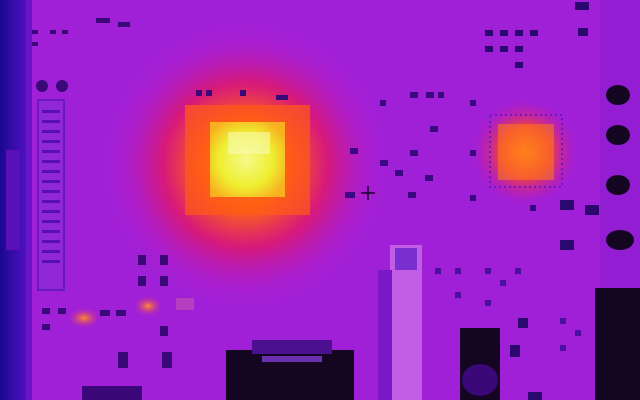 The width and height of the screenshot is (640, 400). I want to click on secondary-chip-hotspot, so click(526, 152).